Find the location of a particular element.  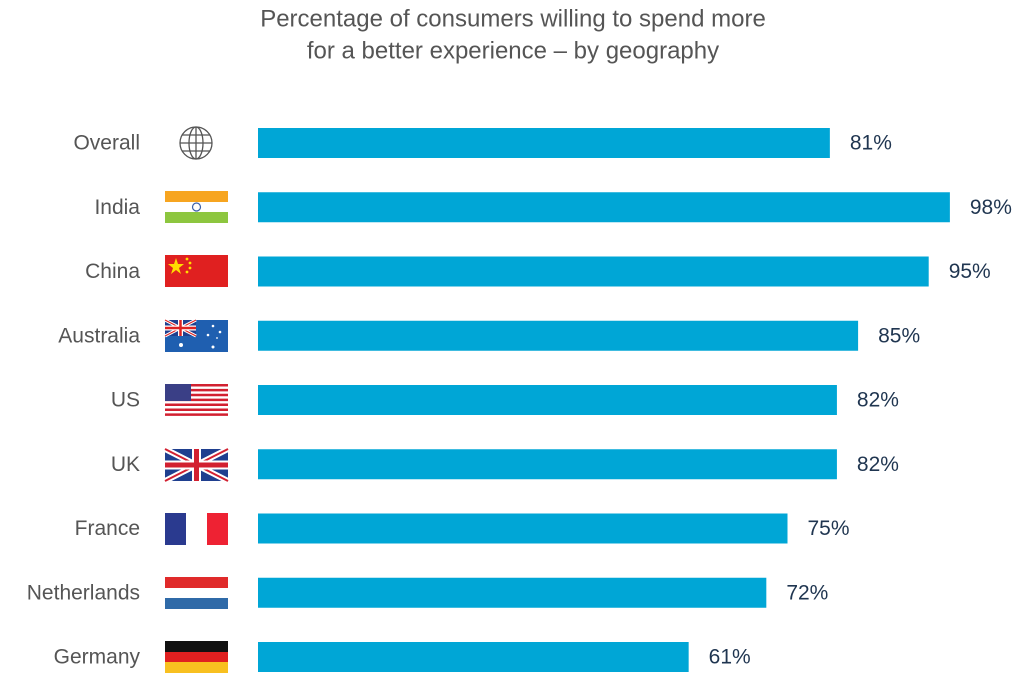

category-label: US is located at coordinates (125, 400).